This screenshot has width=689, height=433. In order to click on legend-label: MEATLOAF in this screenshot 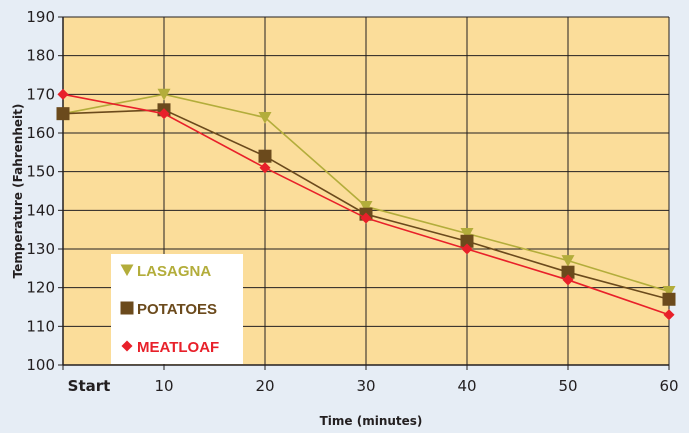, I will do `click(178, 347)`.